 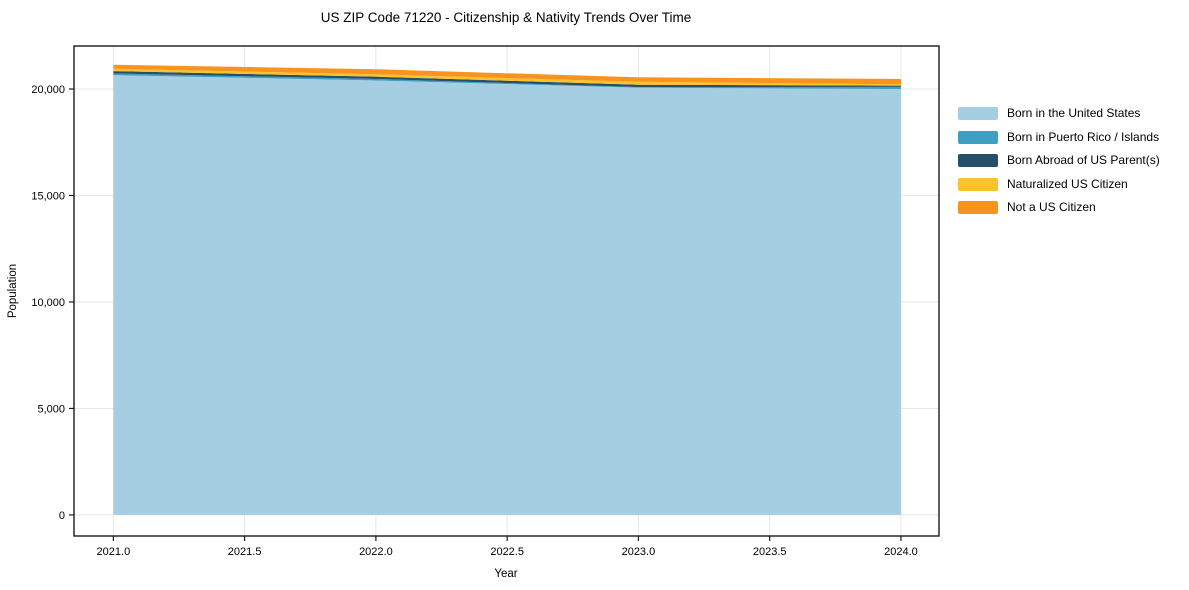 I want to click on area-not-a-us-citizen, so click(x=507, y=74).